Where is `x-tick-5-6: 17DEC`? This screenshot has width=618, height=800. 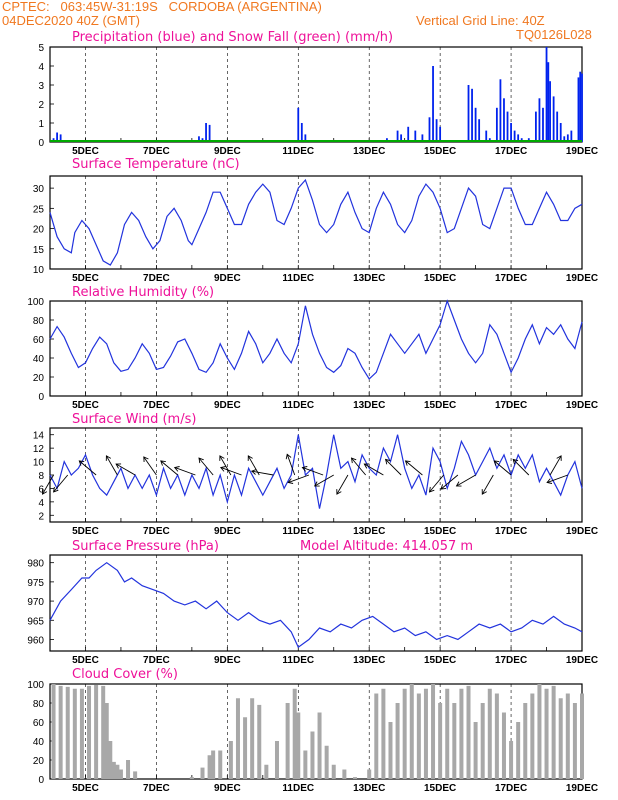
x-tick-5-6: 17DEC is located at coordinates (511, 788).